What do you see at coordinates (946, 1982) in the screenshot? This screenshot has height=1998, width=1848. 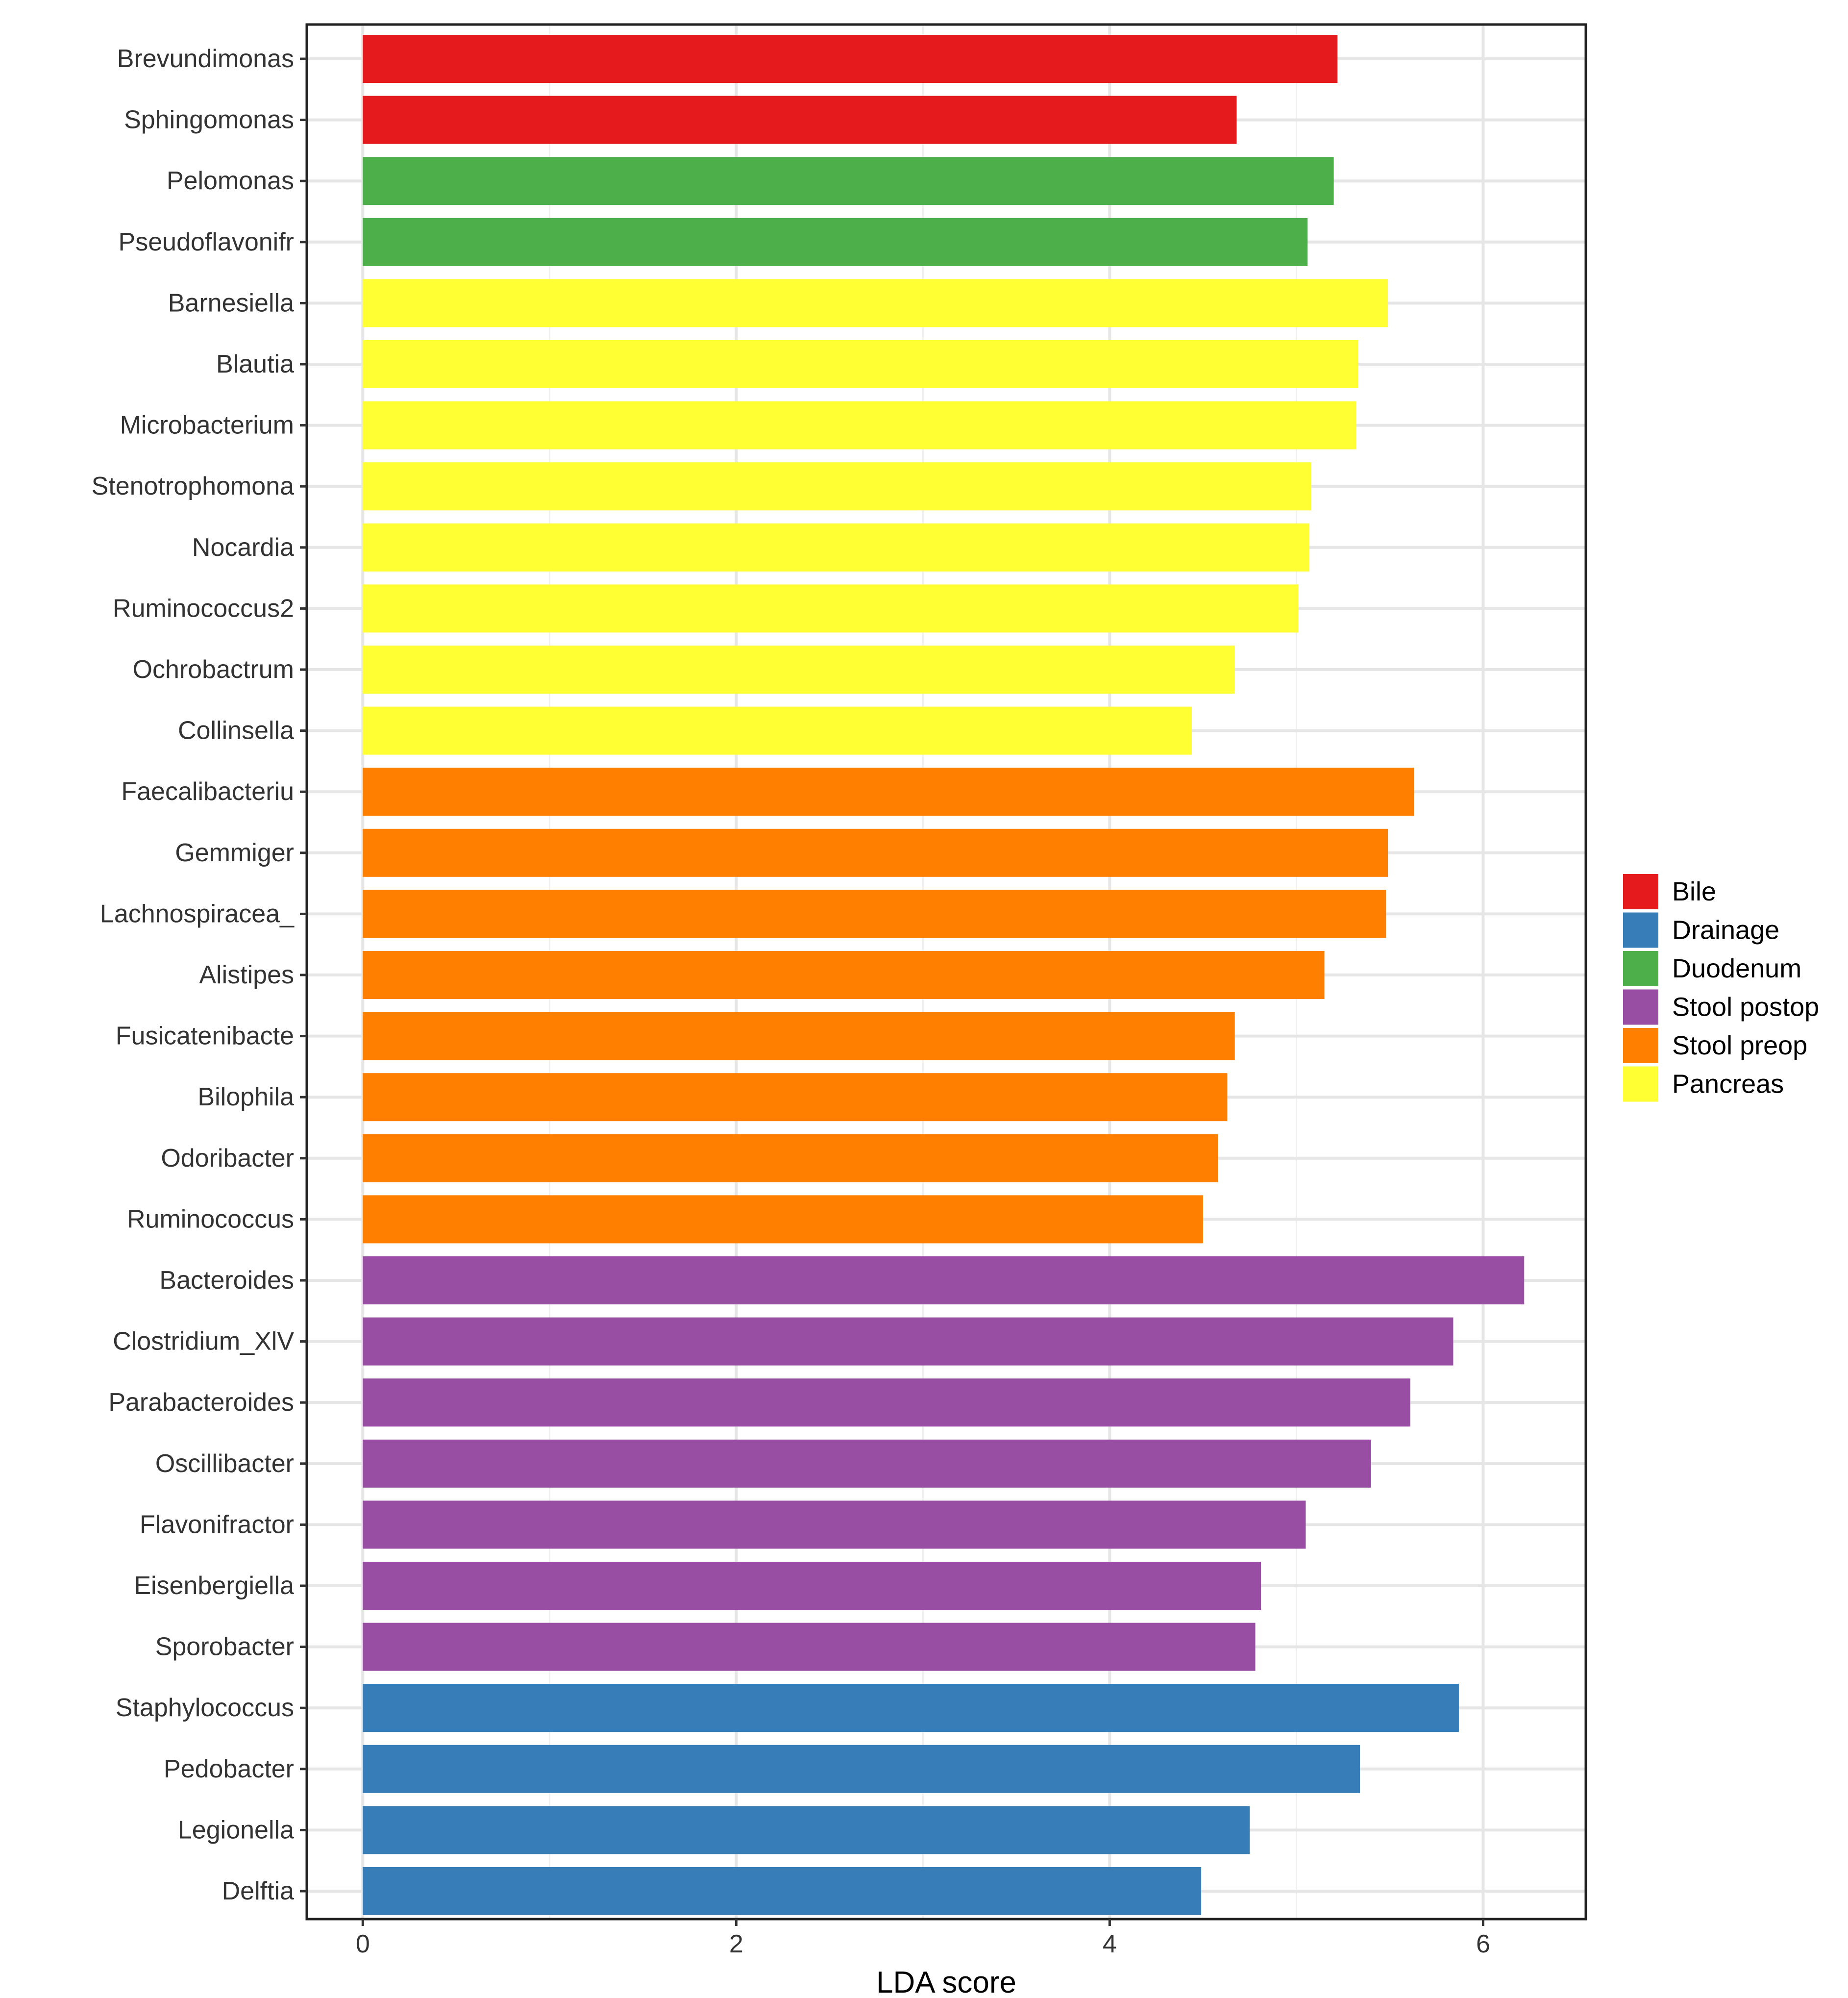 I see `x-axis-title: LDA score` at bounding box center [946, 1982].